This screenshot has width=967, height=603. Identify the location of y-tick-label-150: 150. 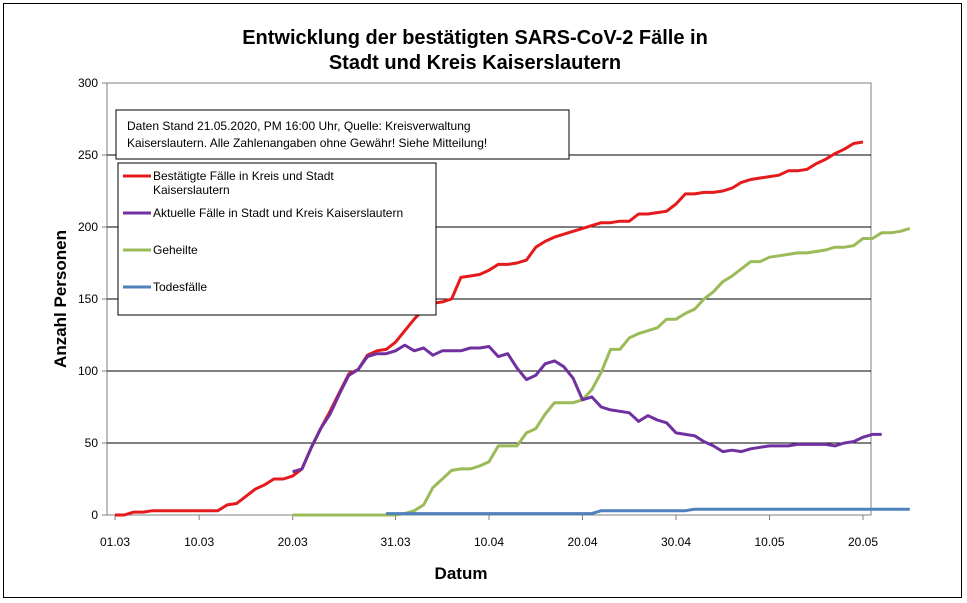
(88, 299).